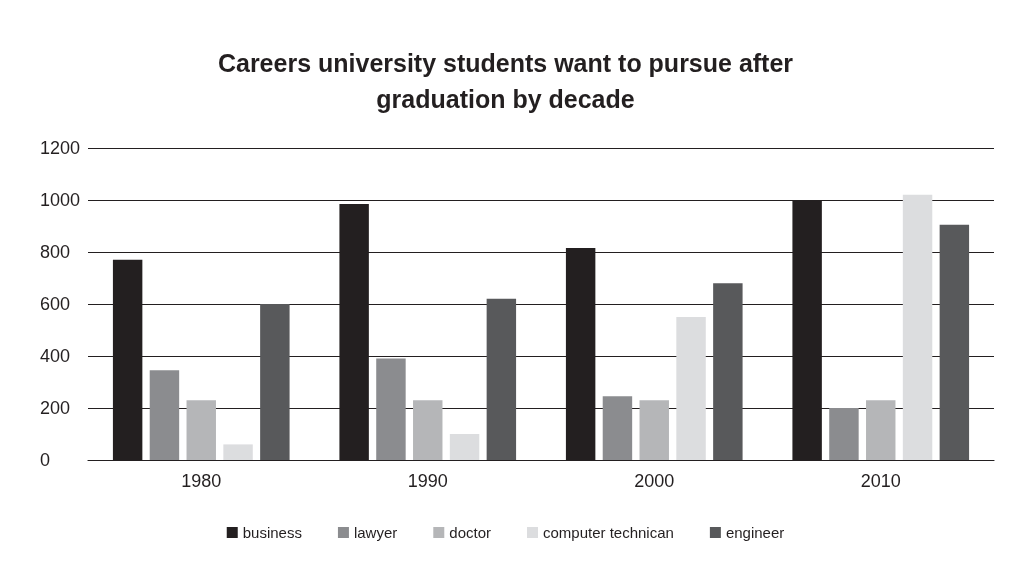  I want to click on y-tick-label: 1000, so click(60, 200).